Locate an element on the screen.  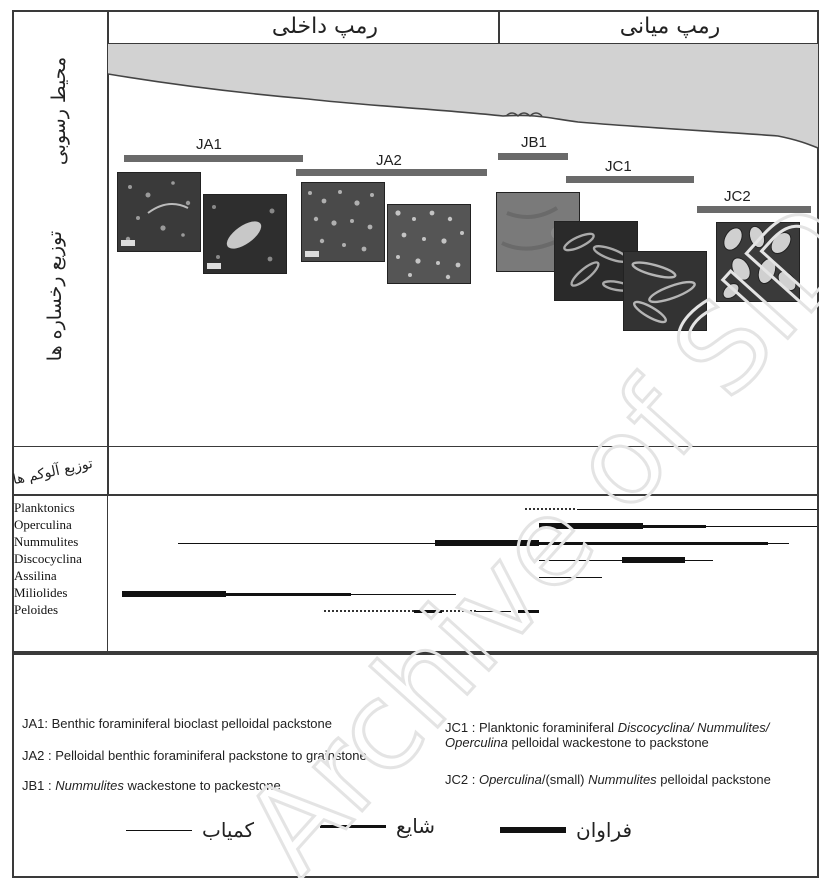
allochem-name: Operculina is located at coordinates (43, 524).